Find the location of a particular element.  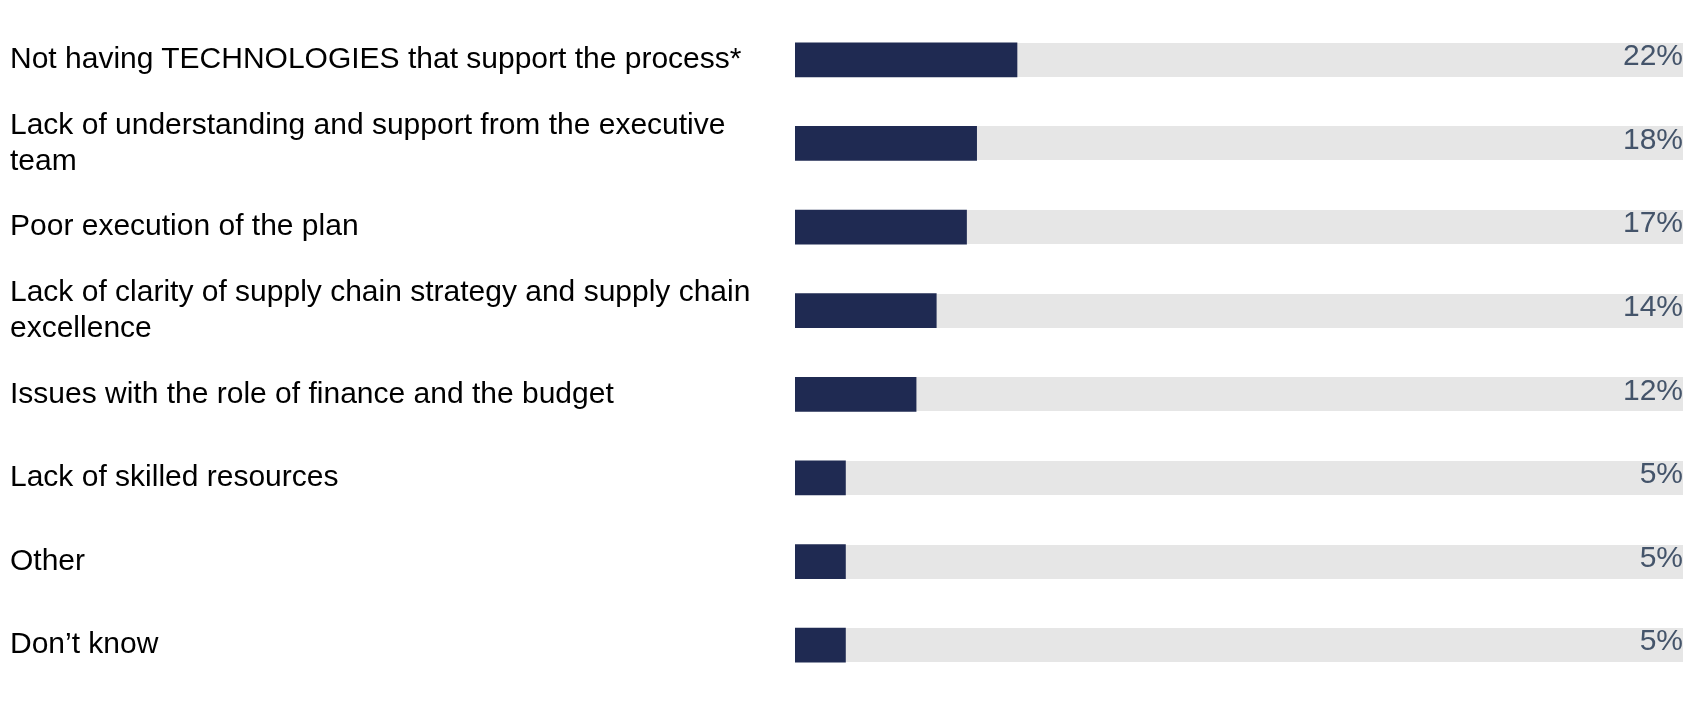

y-tick-label: Lack of skilled resources is located at coordinates (174, 476).